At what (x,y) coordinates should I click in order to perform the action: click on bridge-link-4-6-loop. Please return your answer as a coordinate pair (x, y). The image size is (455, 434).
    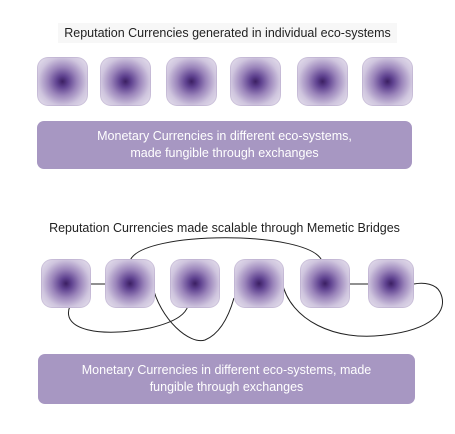
    Looking at the image, I should click on (362, 309).